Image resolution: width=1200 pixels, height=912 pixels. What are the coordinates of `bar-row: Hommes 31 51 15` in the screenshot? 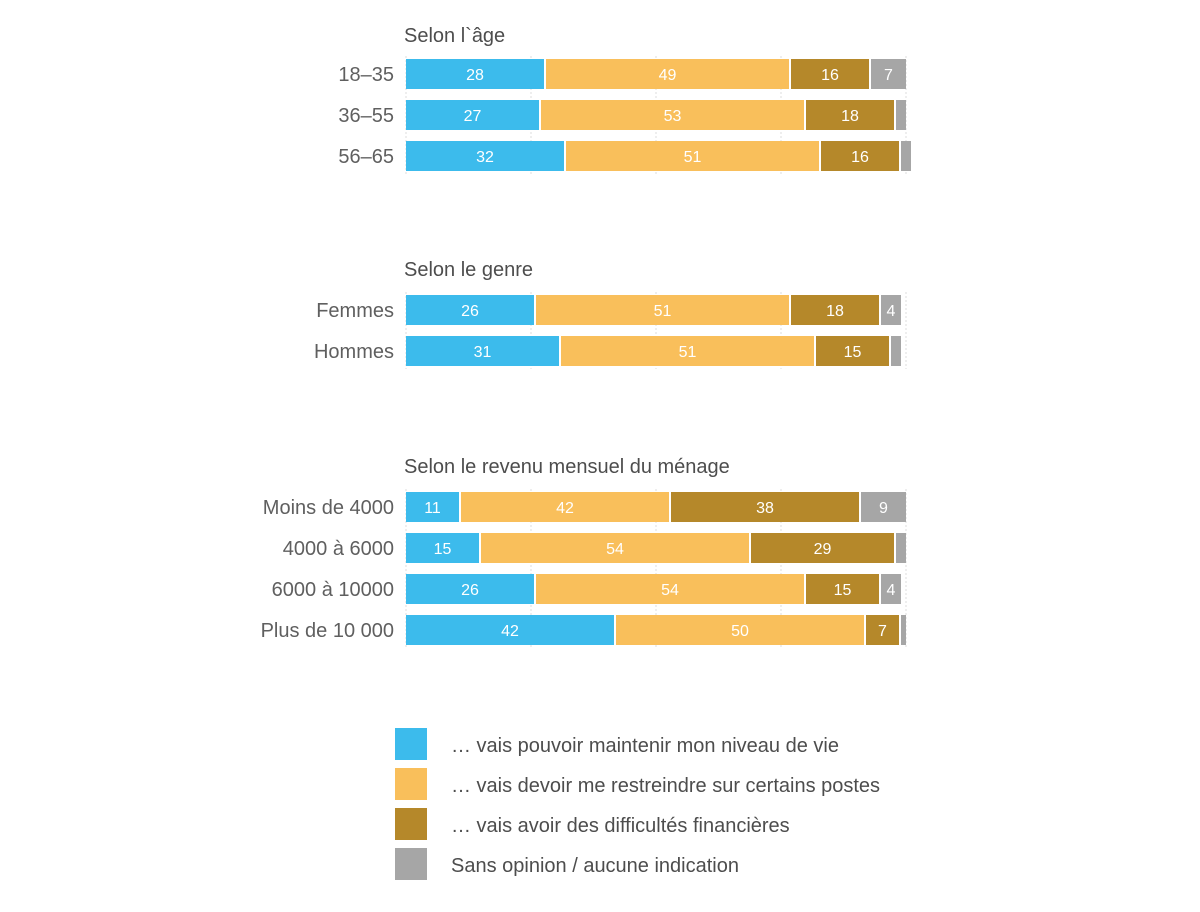 It's located at (607, 351).